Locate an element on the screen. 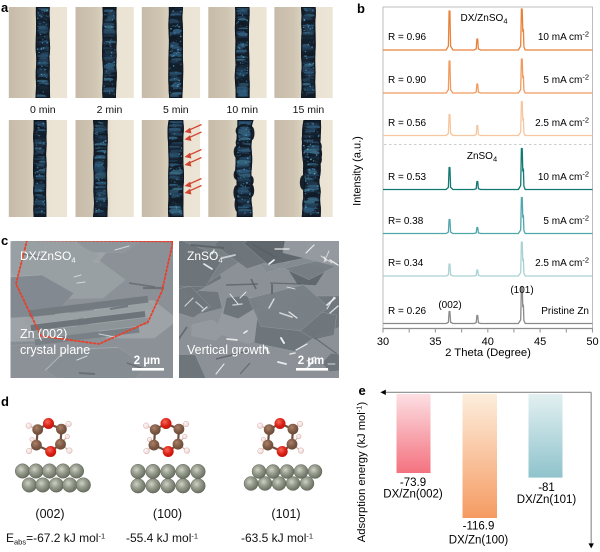 The image size is (600, 552). svg-text: 5 min is located at coordinates (176, 110).